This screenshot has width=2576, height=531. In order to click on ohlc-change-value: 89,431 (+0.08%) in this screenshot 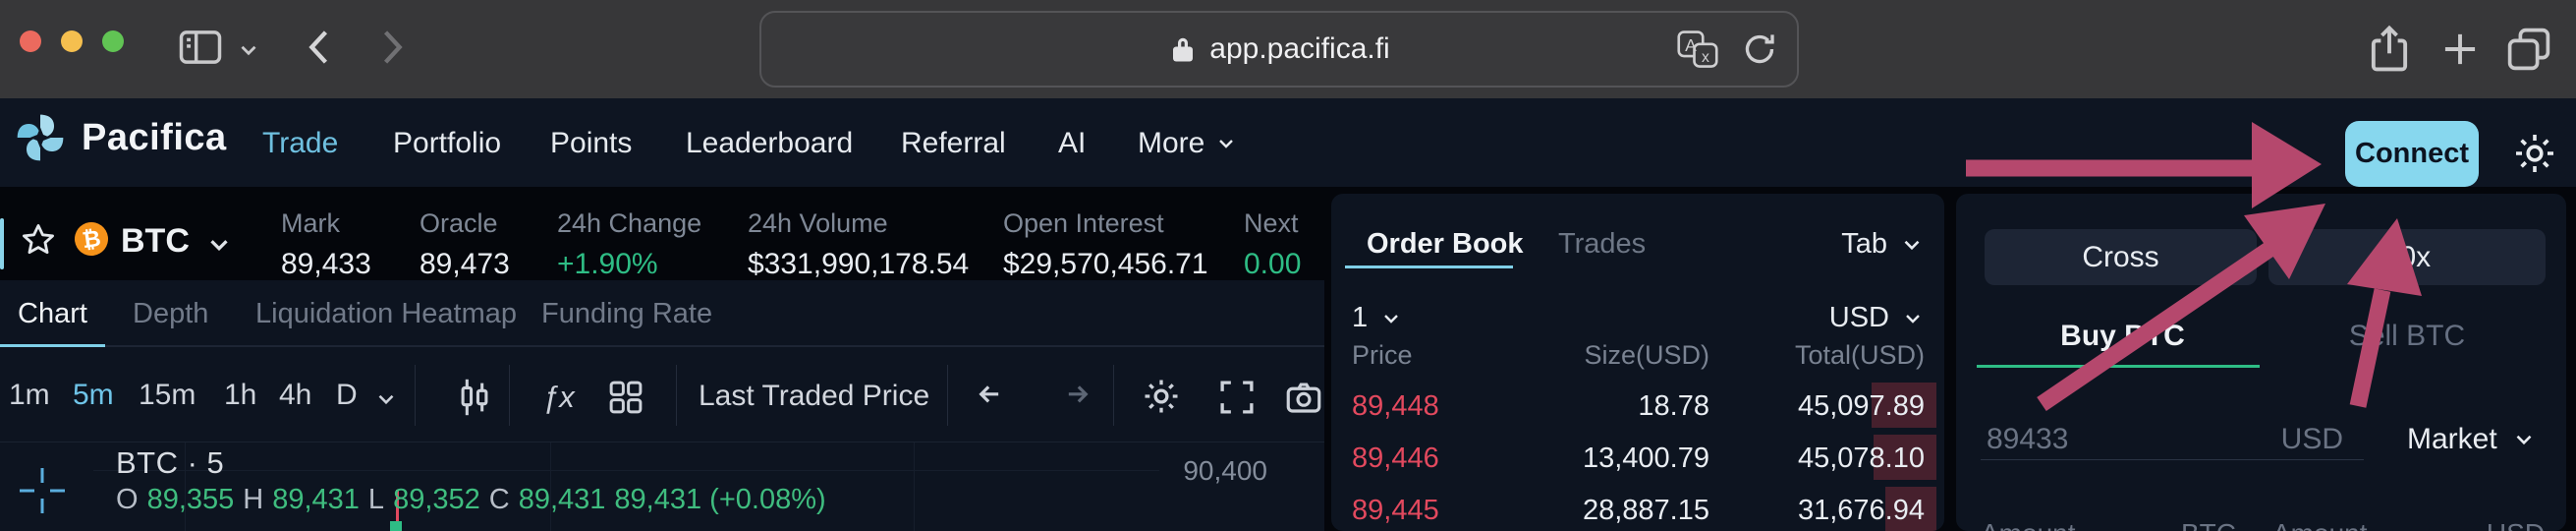, I will do `click(720, 499)`.